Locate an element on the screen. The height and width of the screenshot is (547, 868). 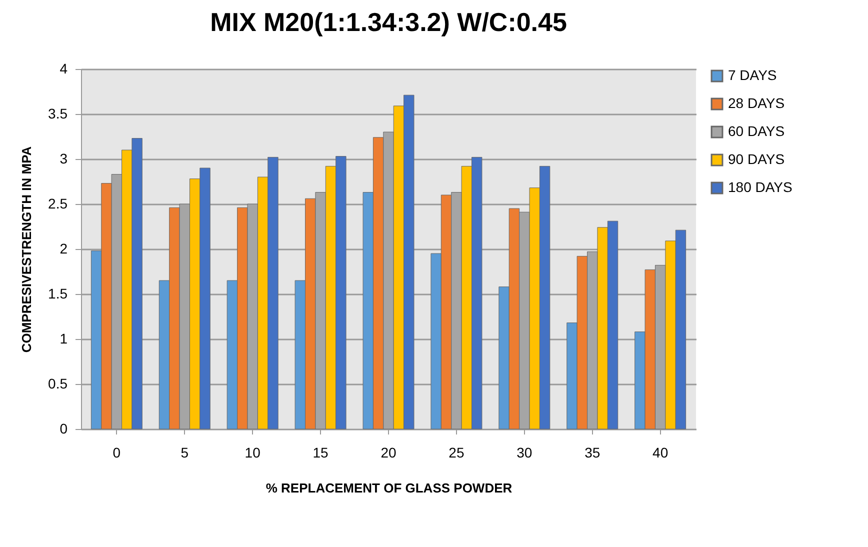
x-tick-label: 40 is located at coordinates (660, 452).